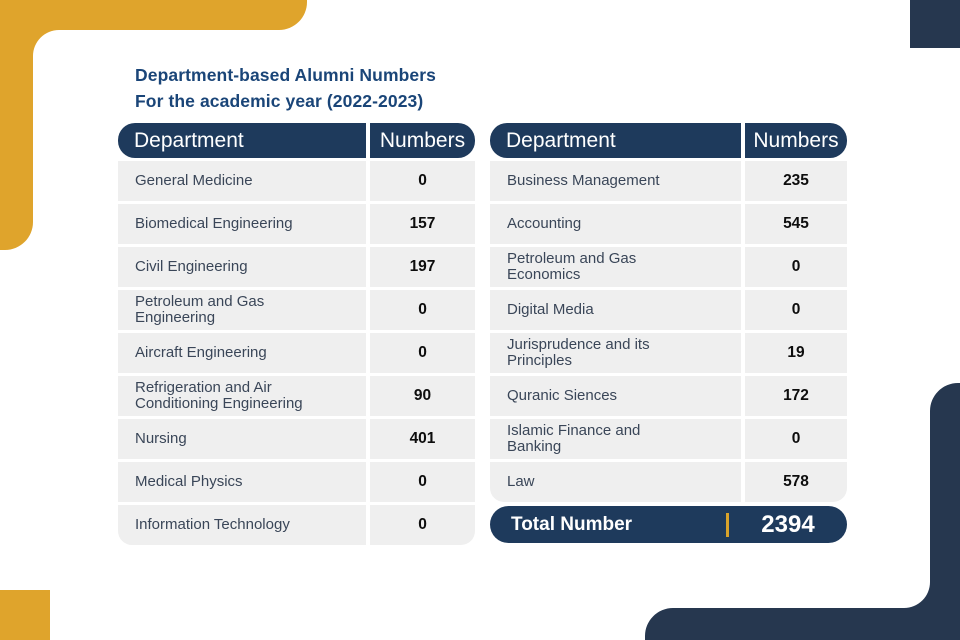 Image resolution: width=960 pixels, height=640 pixels. I want to click on table-row: General Medicine 0, so click(296, 181).